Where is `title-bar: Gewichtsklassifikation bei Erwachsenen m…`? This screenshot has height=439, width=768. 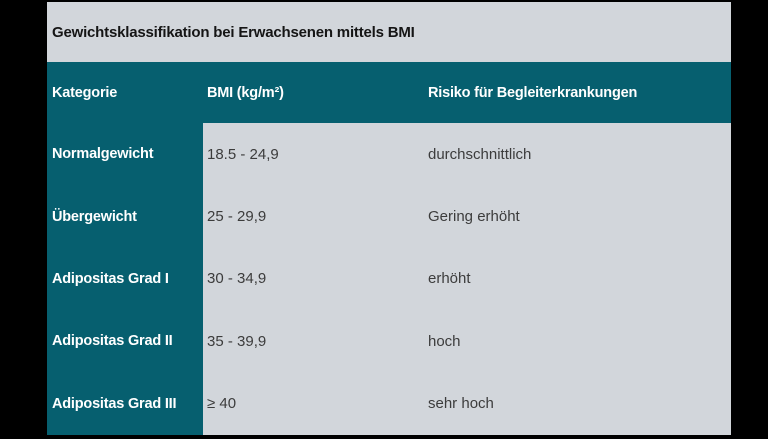 title-bar: Gewichtsklassifikation bei Erwachsenen m… is located at coordinates (389, 32).